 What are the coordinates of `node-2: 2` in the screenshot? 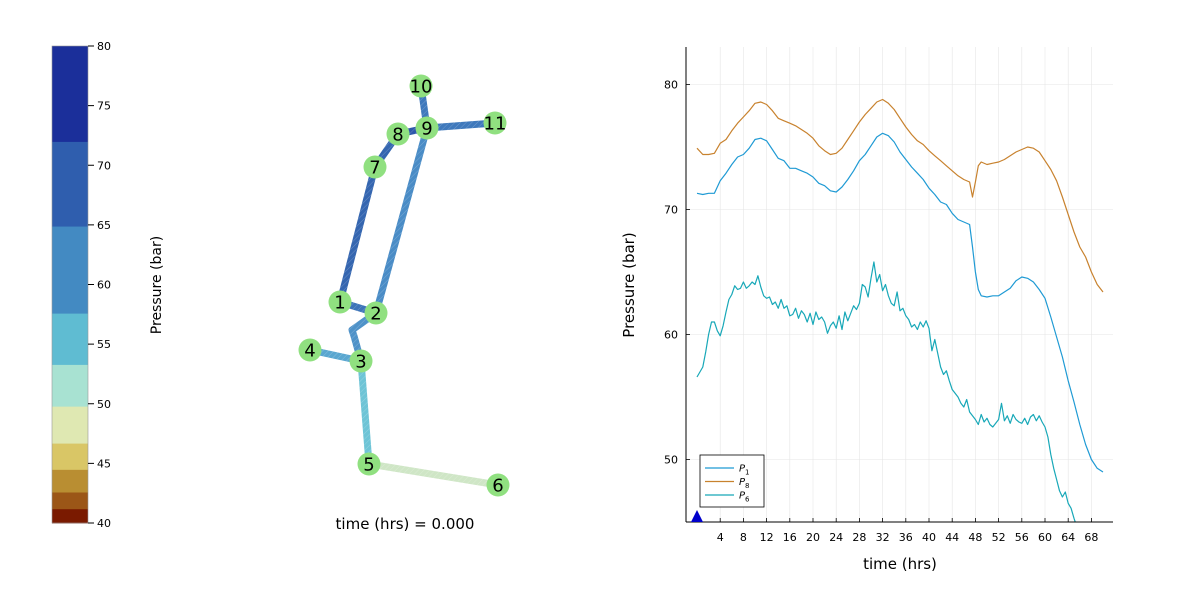 It's located at (376, 313).